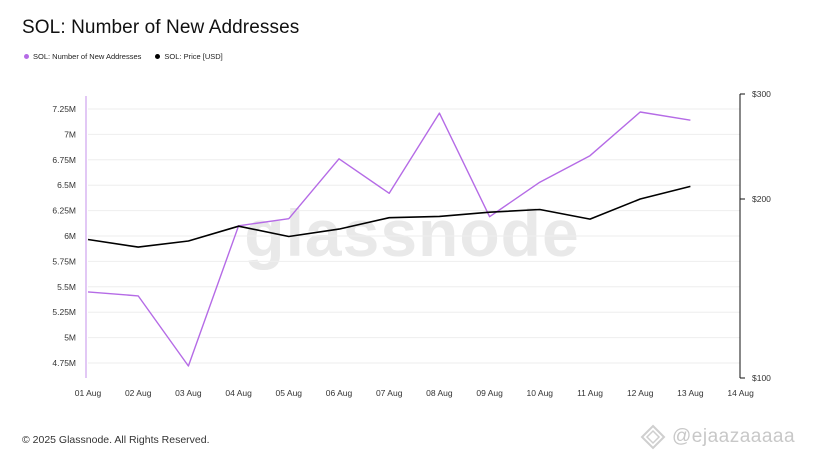 The width and height of the screenshot is (828, 466). Describe the element at coordinates (761, 378) in the screenshot. I see `y-right-tick-label: $100` at that location.